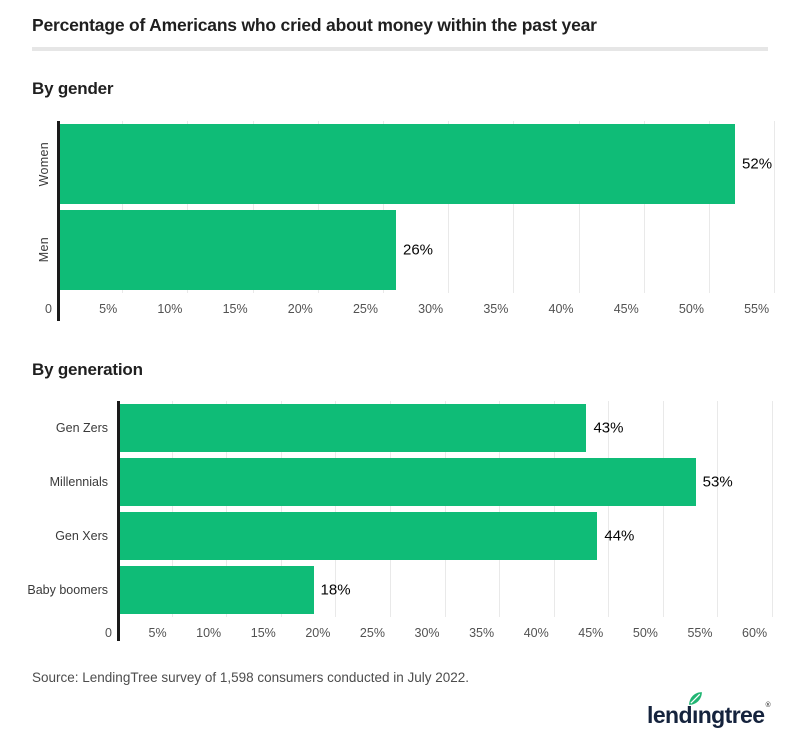 Image resolution: width=800 pixels, height=747 pixels. Describe the element at coordinates (755, 633) in the screenshot. I see `x-tick-label: 60%` at that location.